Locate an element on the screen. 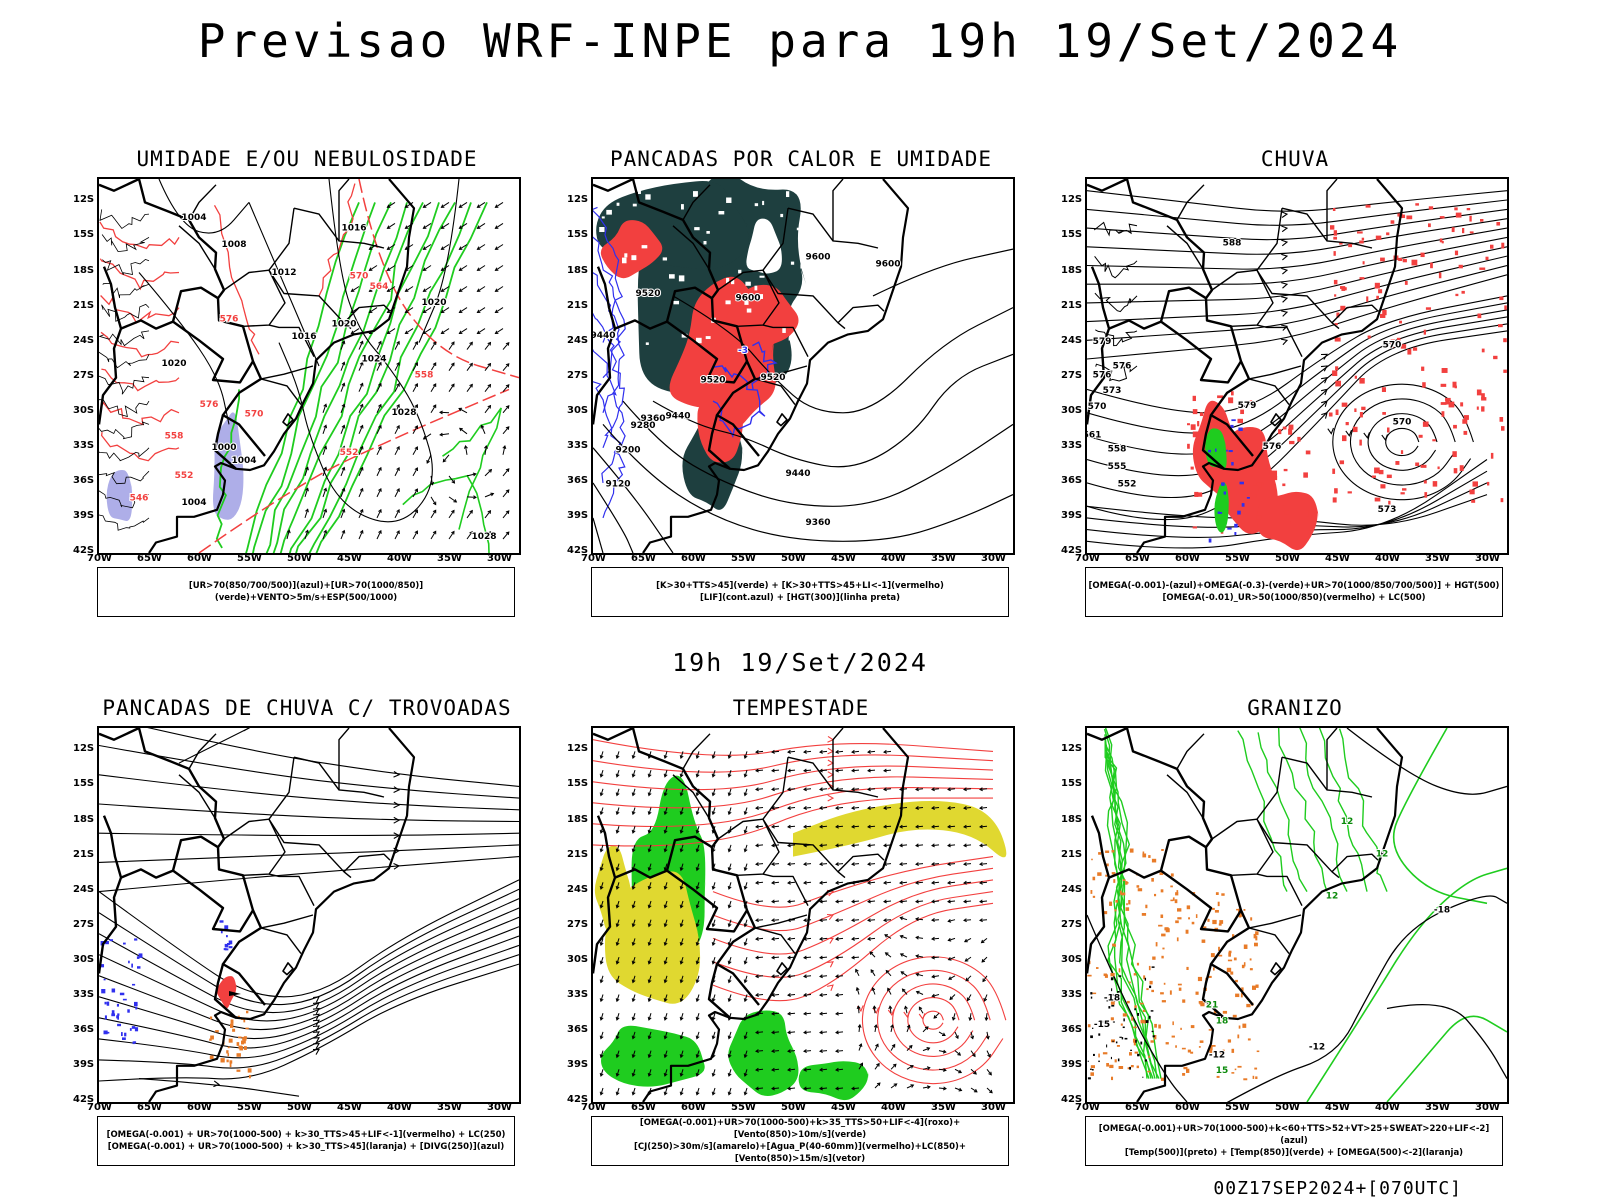  streamline is located at coordinates (309, 912).